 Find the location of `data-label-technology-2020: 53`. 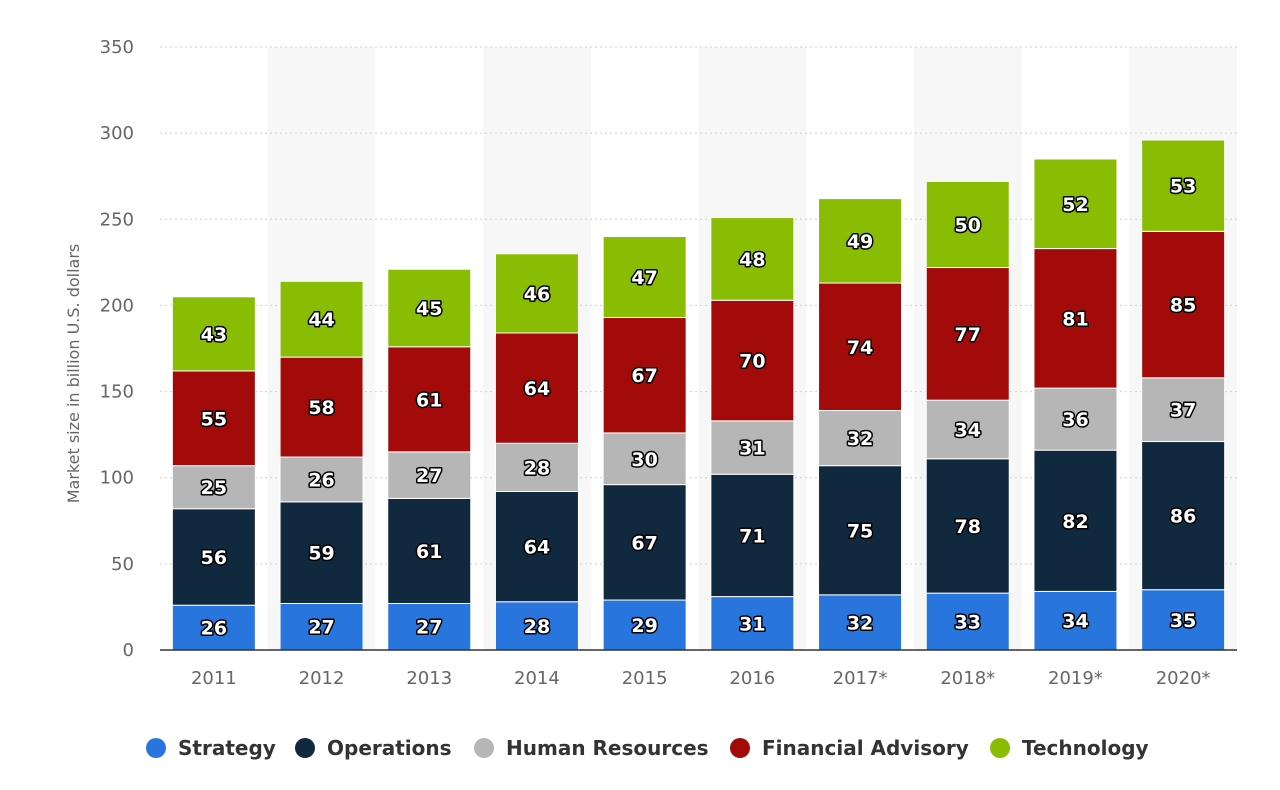

data-label-technology-2020: 53 is located at coordinates (1183, 187).